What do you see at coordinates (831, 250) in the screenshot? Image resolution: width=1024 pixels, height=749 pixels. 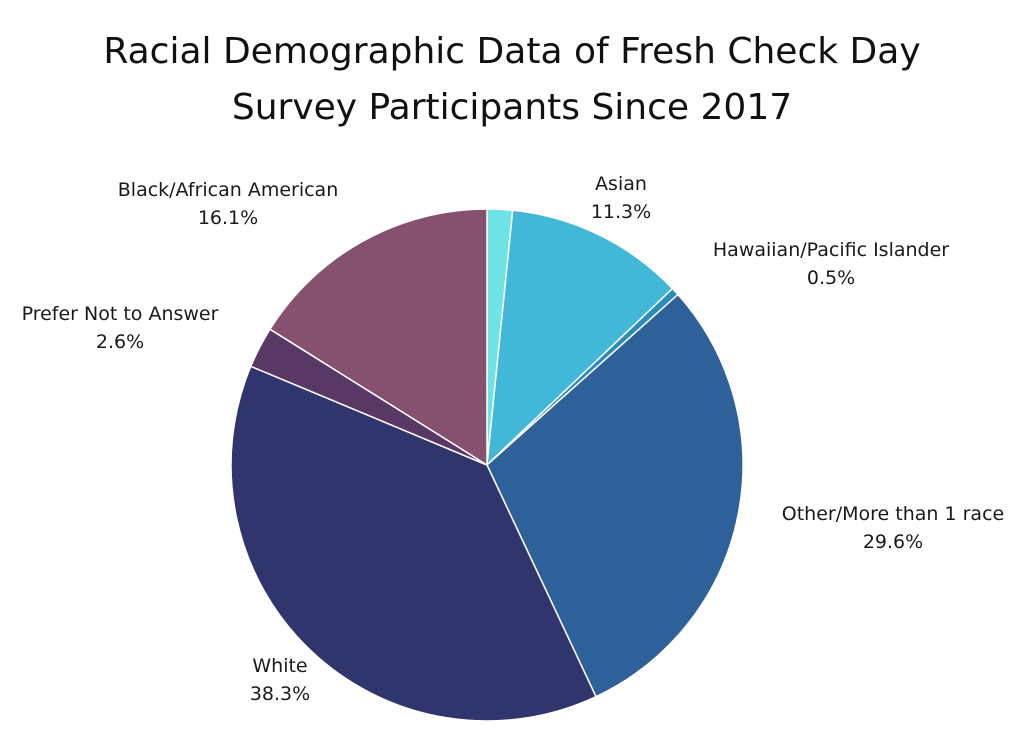 I see `slice-label-hawaiian-pacific-islander-name: Hawaiian/Pacific Islander` at bounding box center [831, 250].